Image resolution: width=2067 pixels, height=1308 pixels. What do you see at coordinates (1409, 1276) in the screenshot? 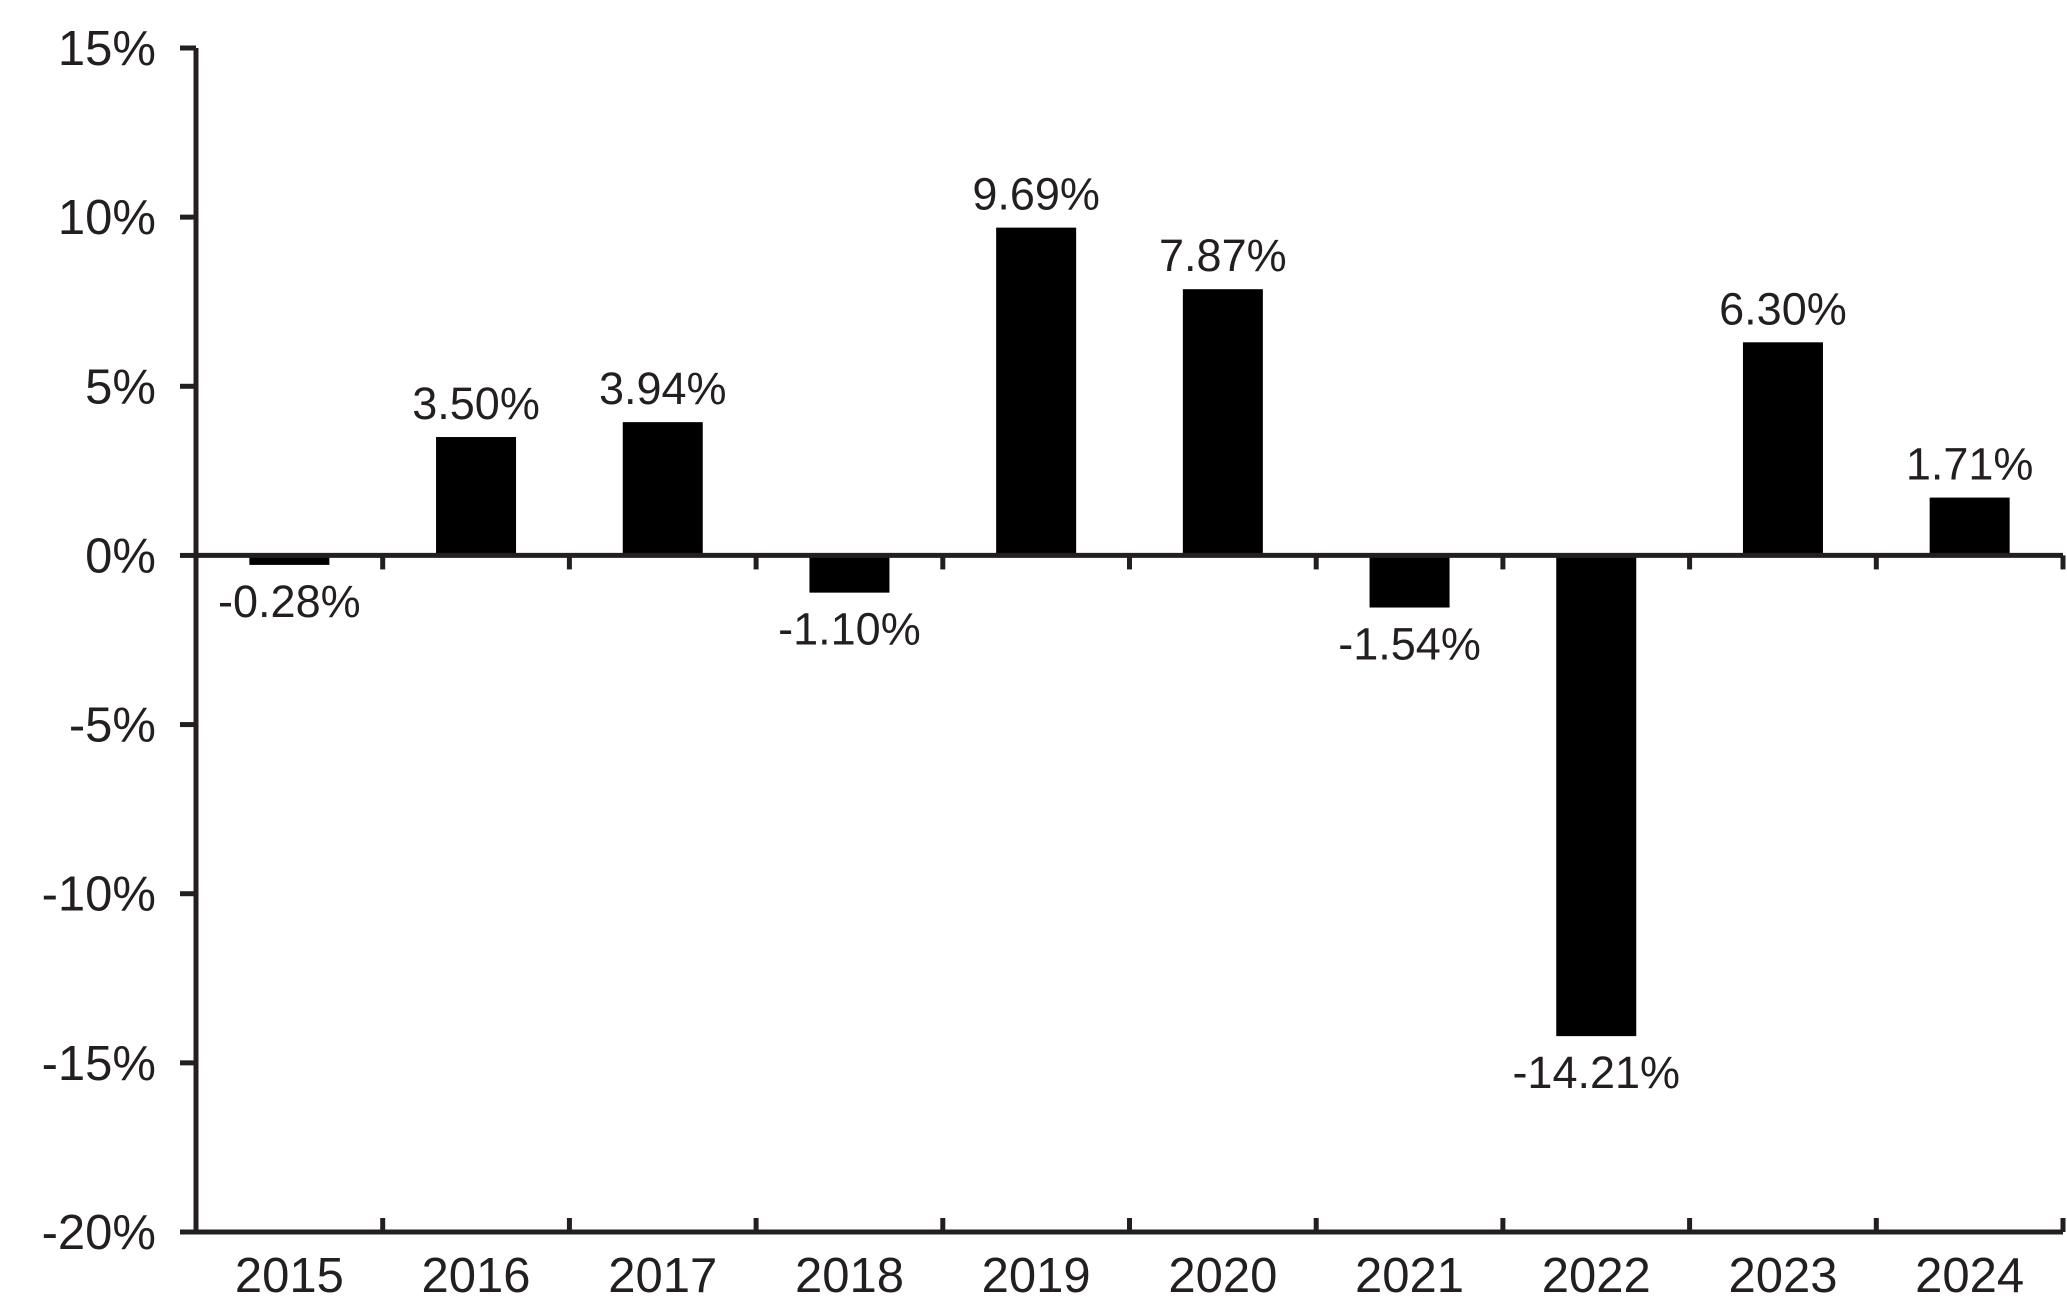
I see `x-category-label: 2021` at bounding box center [1409, 1276].